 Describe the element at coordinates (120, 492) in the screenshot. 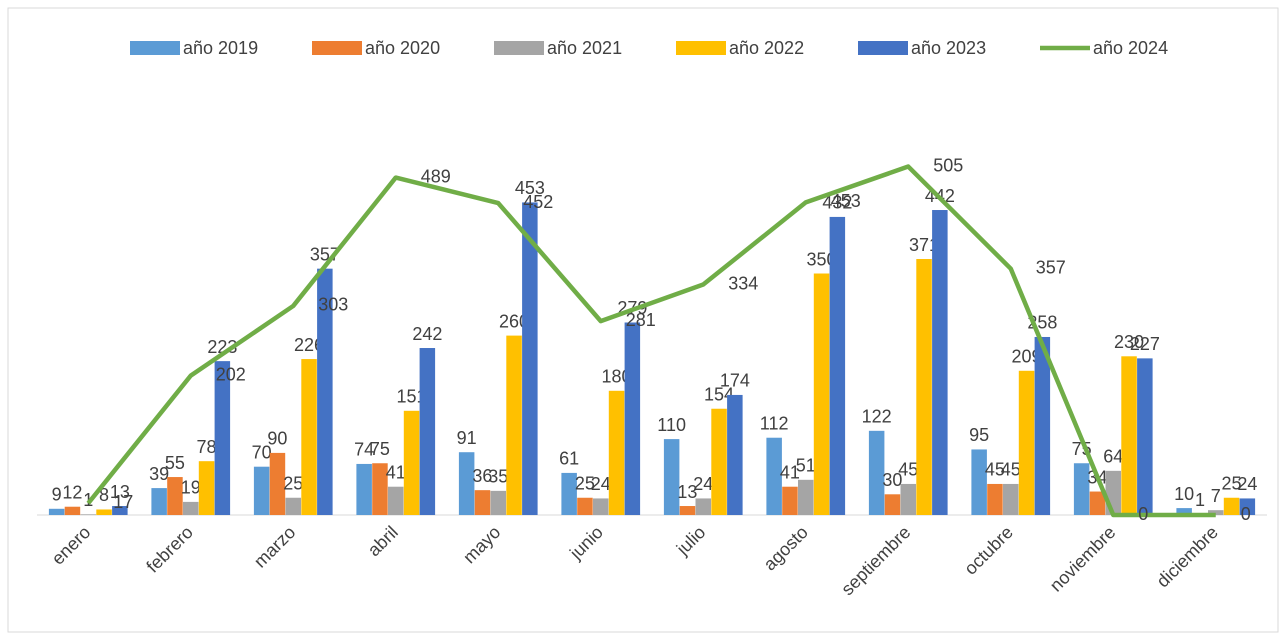

I see `data-label: 13` at that location.